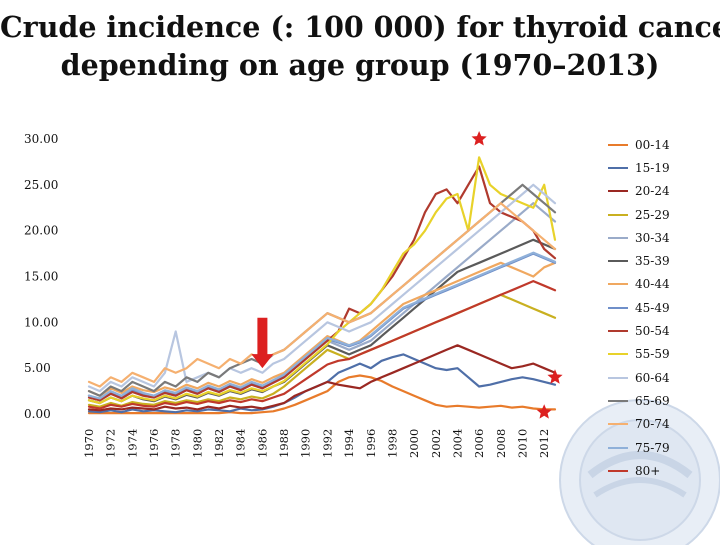  What do you see at coordinates (41, 322) in the screenshot?
I see `y-tick-label: 10.00` at bounding box center [41, 322].